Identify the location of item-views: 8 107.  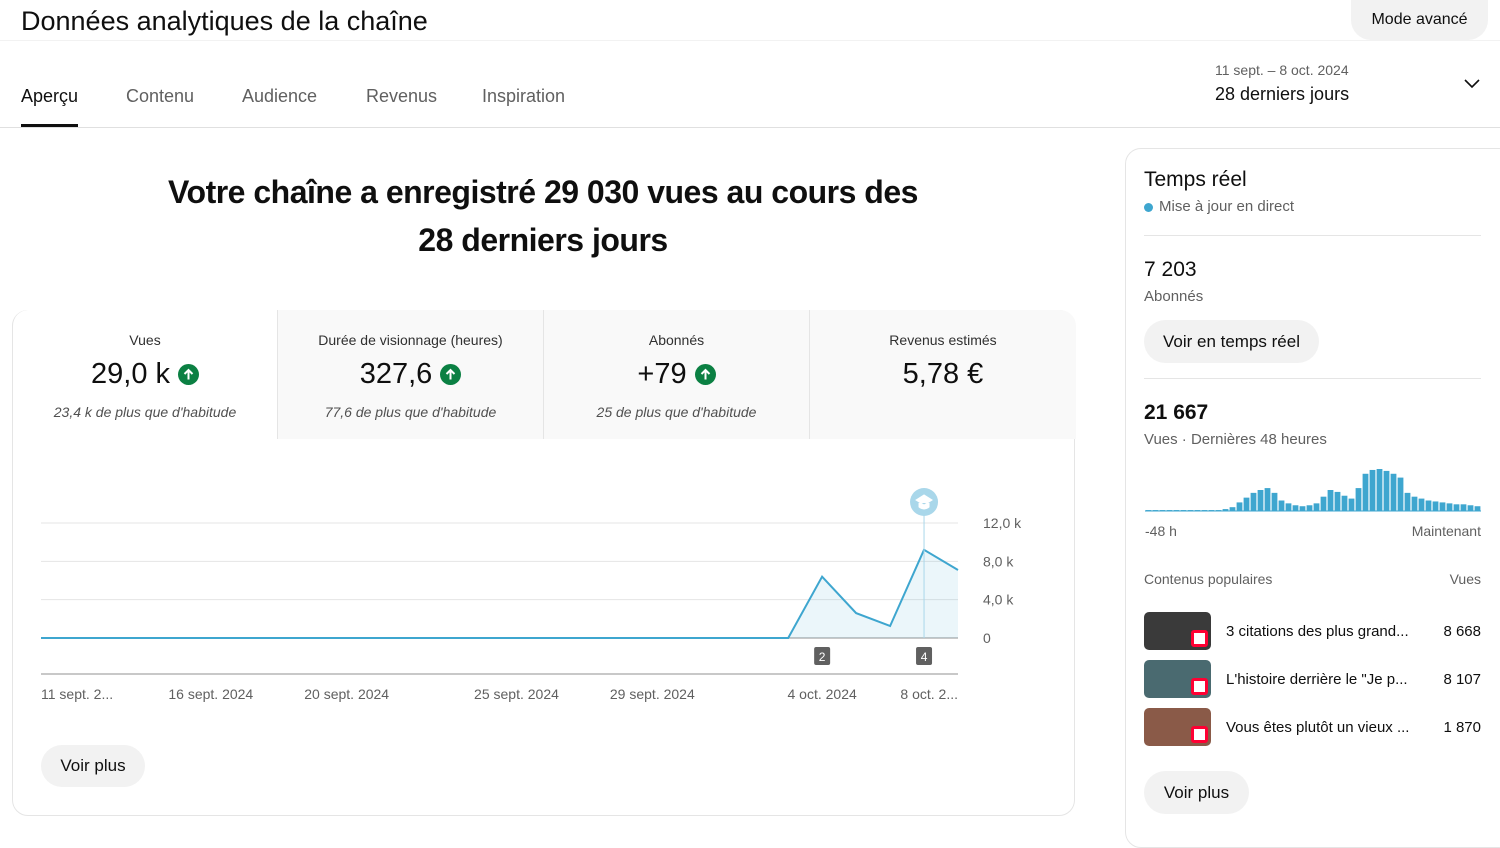
(1462, 679).